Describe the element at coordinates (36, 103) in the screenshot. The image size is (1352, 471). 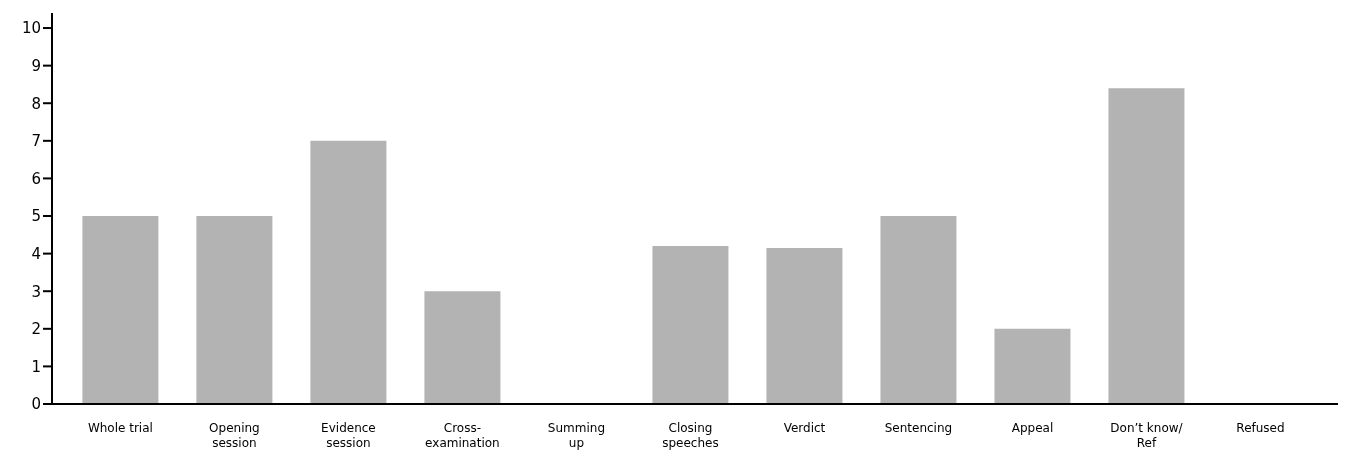
I see `y-tick-label: 8` at that location.